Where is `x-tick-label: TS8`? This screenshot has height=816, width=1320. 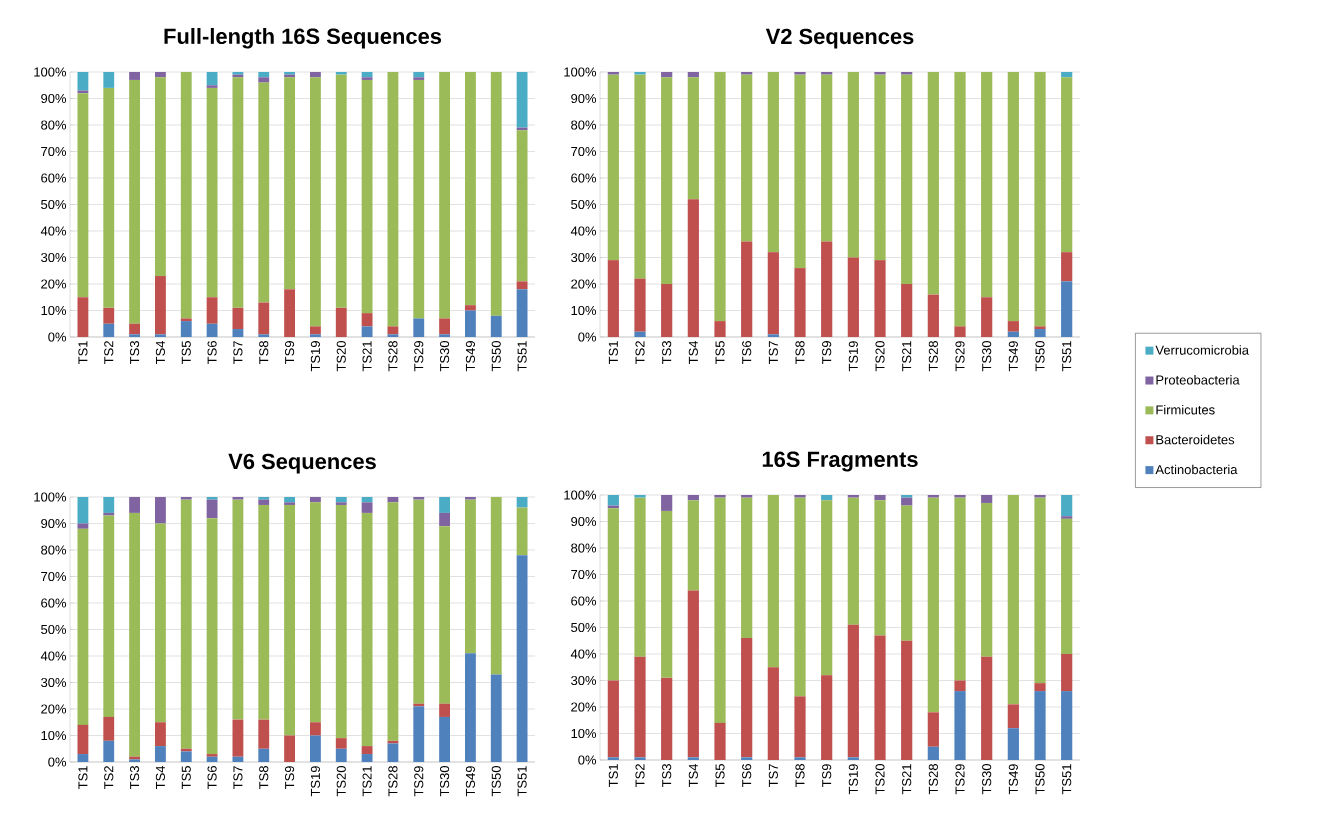
x-tick-label: TS8 is located at coordinates (800, 352).